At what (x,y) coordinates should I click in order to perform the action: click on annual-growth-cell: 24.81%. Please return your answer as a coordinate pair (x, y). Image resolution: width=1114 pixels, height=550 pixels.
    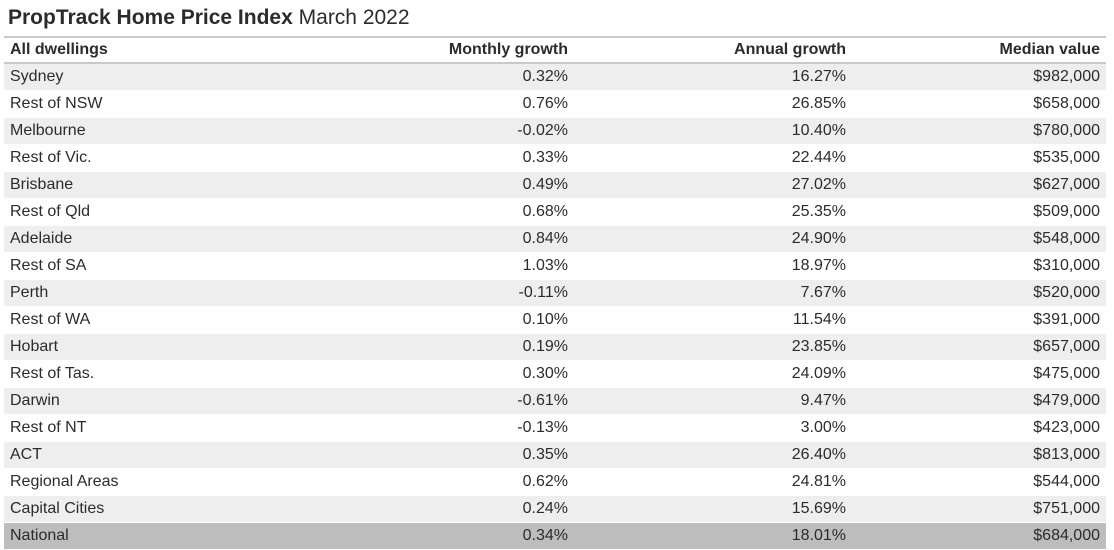
    Looking at the image, I should click on (713, 482).